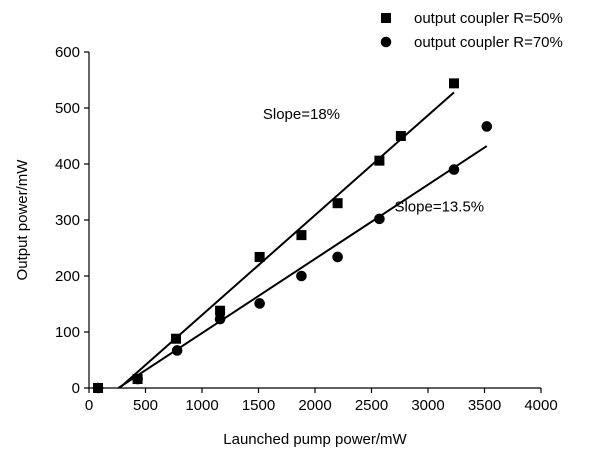 Image resolution: width=612 pixels, height=450 pixels. What do you see at coordinates (67, 276) in the screenshot?
I see `y-tick-label: 200` at bounding box center [67, 276].